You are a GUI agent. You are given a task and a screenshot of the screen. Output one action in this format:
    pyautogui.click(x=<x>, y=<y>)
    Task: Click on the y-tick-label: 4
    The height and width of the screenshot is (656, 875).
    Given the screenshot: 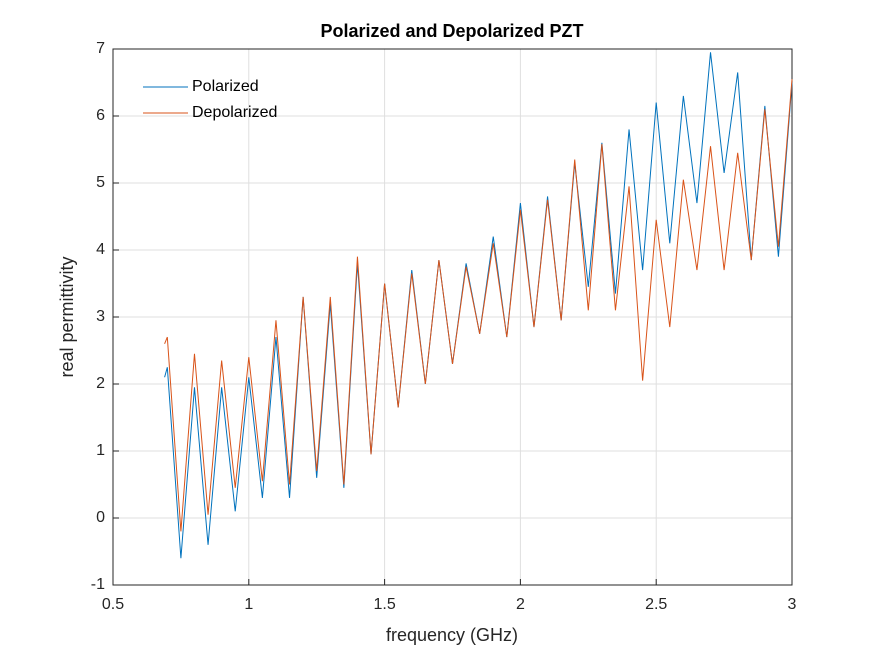 What is the action you would take?
    pyautogui.click(x=100, y=249)
    